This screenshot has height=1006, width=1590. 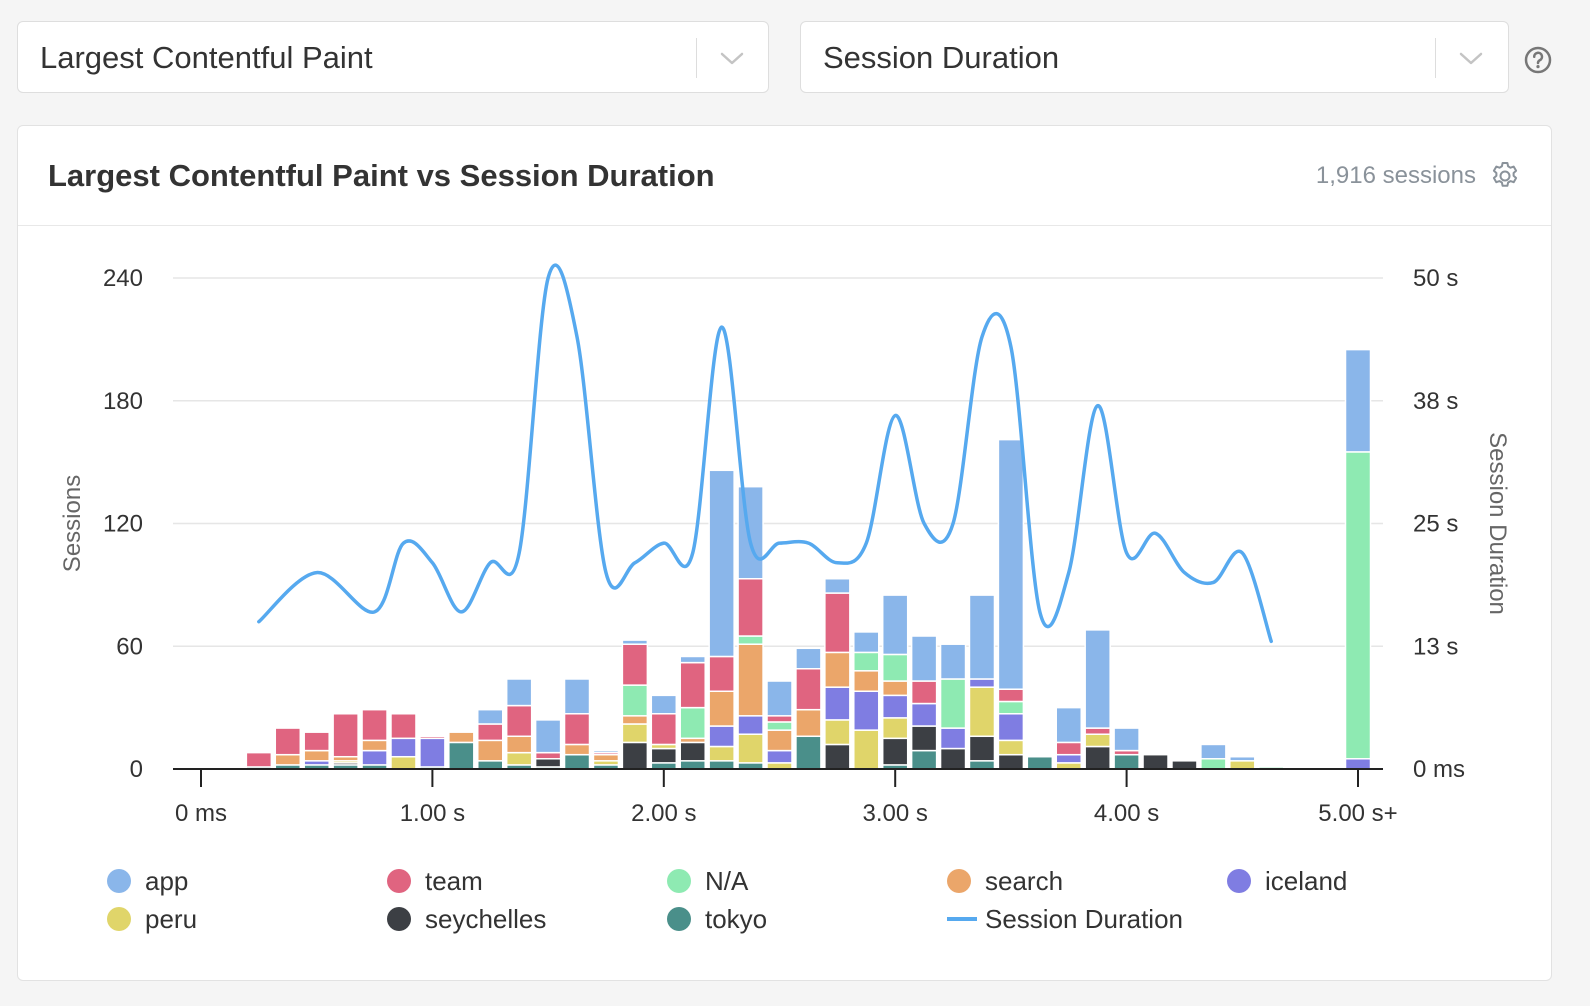 What do you see at coordinates (1435, 278) in the screenshot?
I see `y2-tick-label: 50 s` at bounding box center [1435, 278].